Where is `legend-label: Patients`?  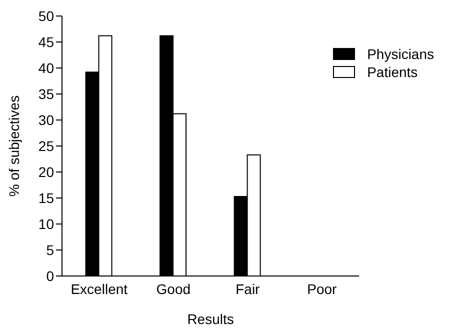
legend-label: Patients is located at coordinates (392, 72).